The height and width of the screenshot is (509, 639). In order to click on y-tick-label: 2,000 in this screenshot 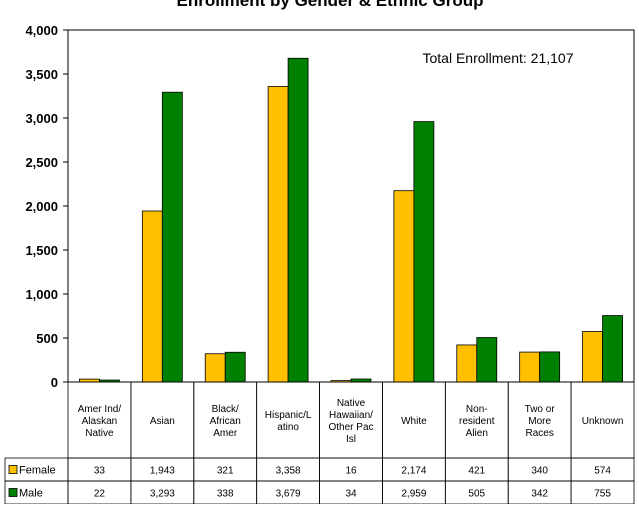, I will do `click(41, 206)`.